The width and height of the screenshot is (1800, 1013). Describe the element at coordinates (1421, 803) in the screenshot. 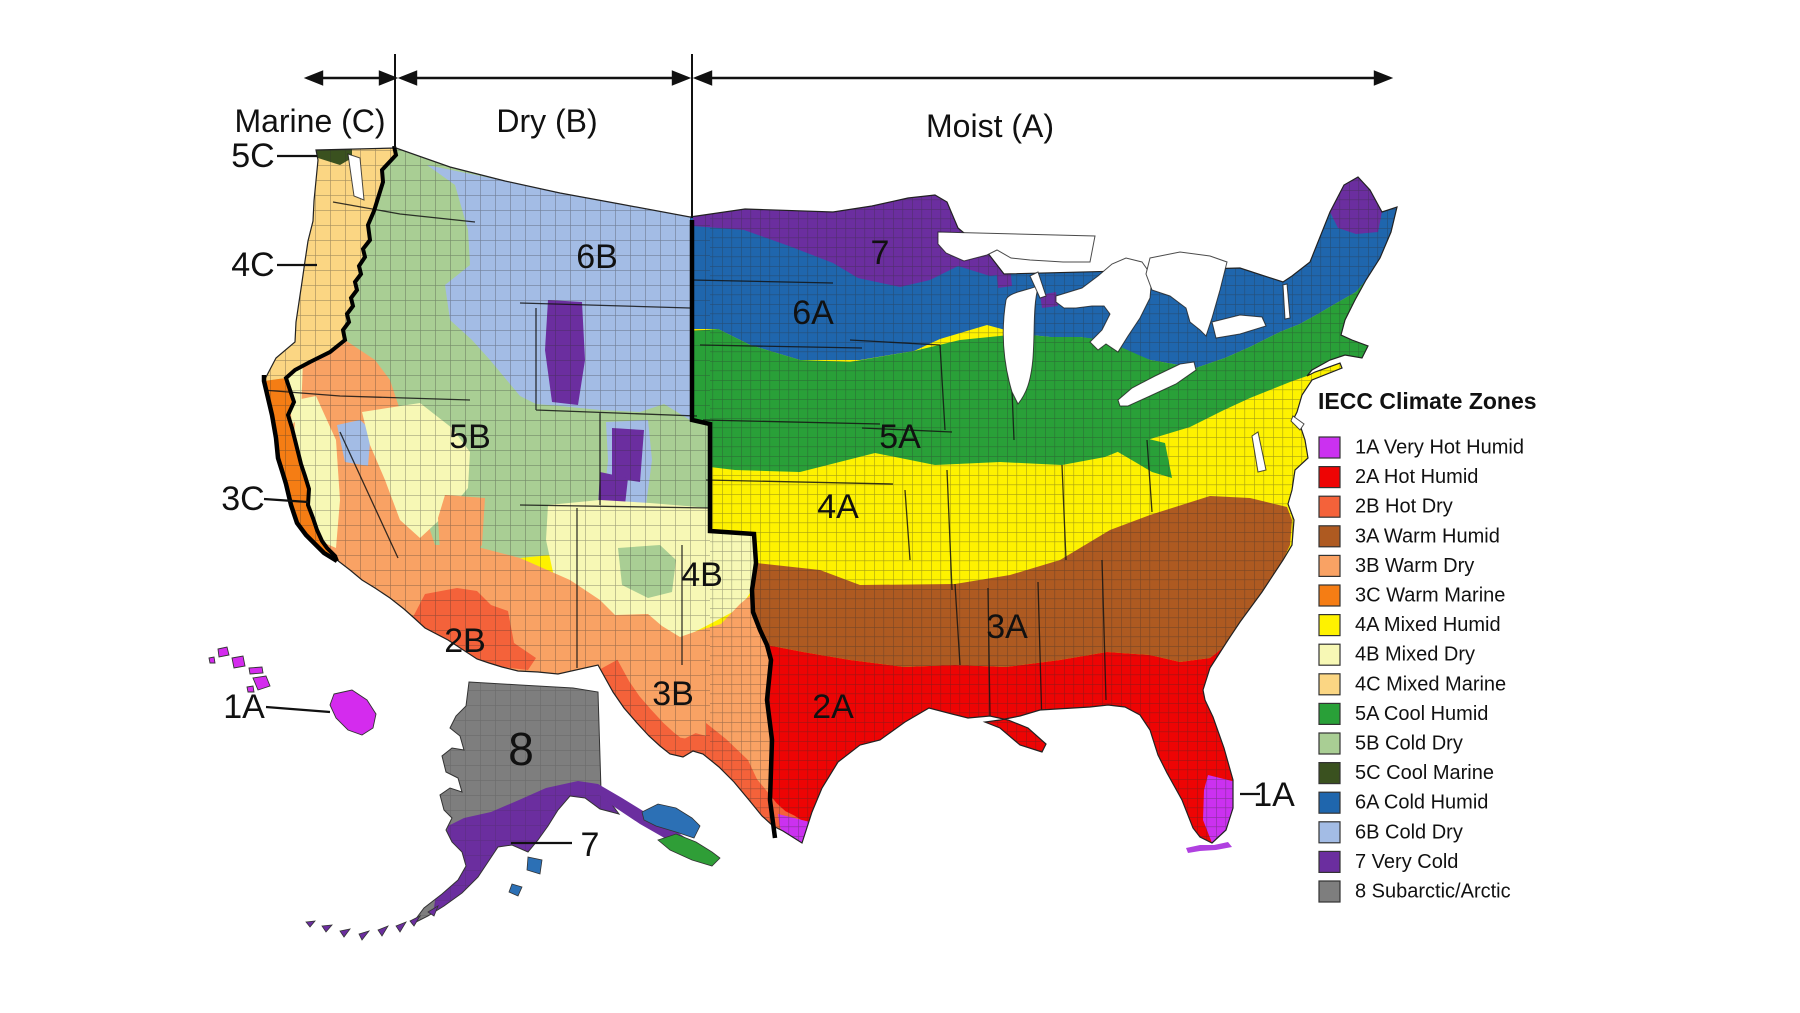

I see `svg-text: 6A Cold Humid` at that location.